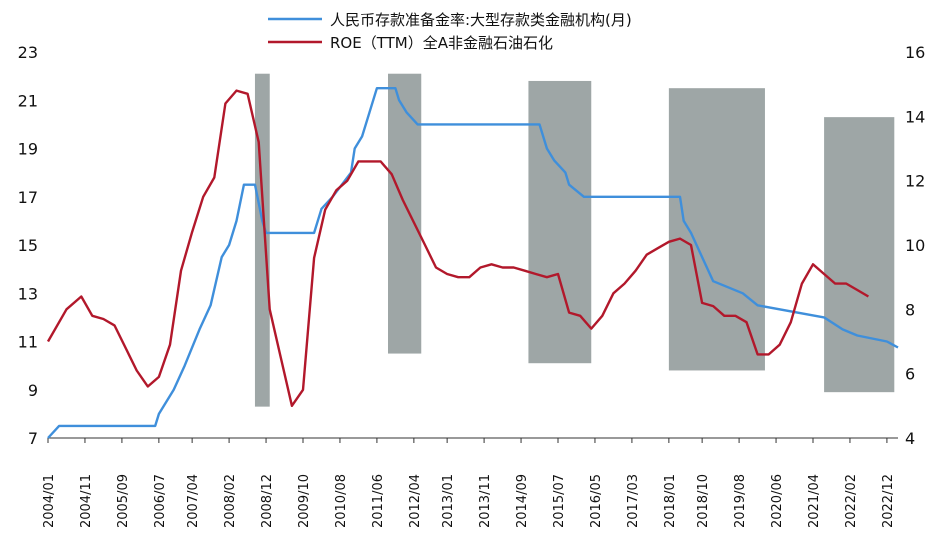 The width and height of the screenshot is (945, 535). I want to click on y-left-tick-label: 17, so click(28, 197).